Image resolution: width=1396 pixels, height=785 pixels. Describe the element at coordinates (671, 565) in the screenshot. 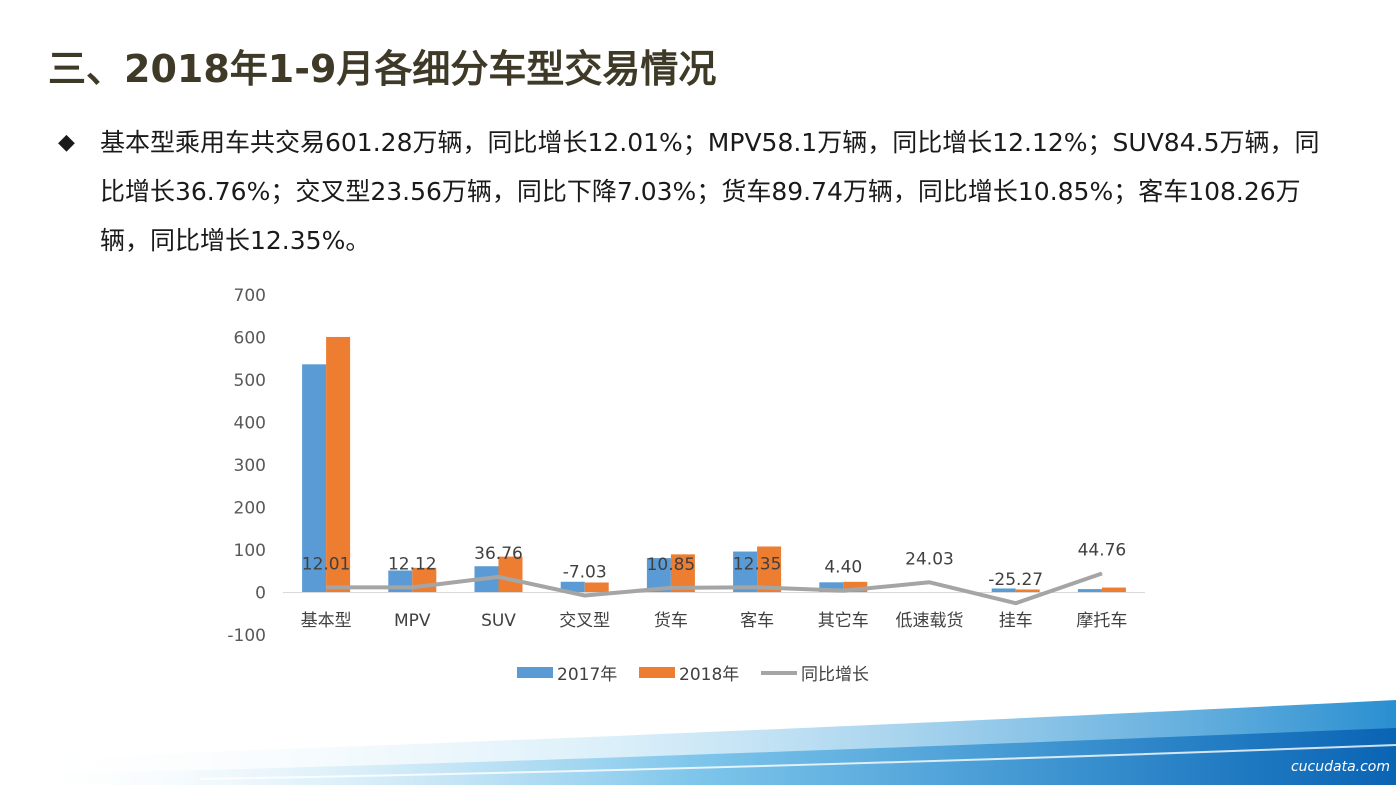

I see `data-label: 10.85` at that location.